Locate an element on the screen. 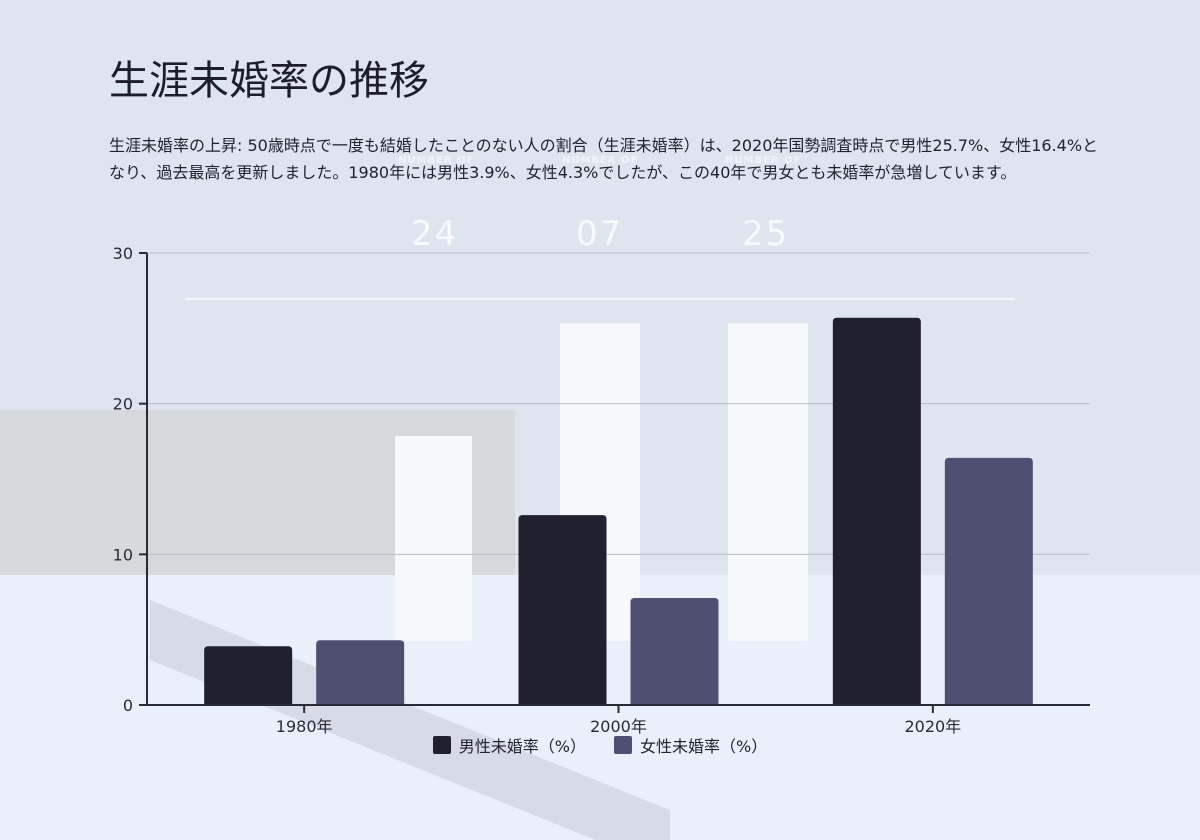 The width and height of the screenshot is (1200, 840). legend-item-male: 男性未婚率（%） is located at coordinates (509, 745).